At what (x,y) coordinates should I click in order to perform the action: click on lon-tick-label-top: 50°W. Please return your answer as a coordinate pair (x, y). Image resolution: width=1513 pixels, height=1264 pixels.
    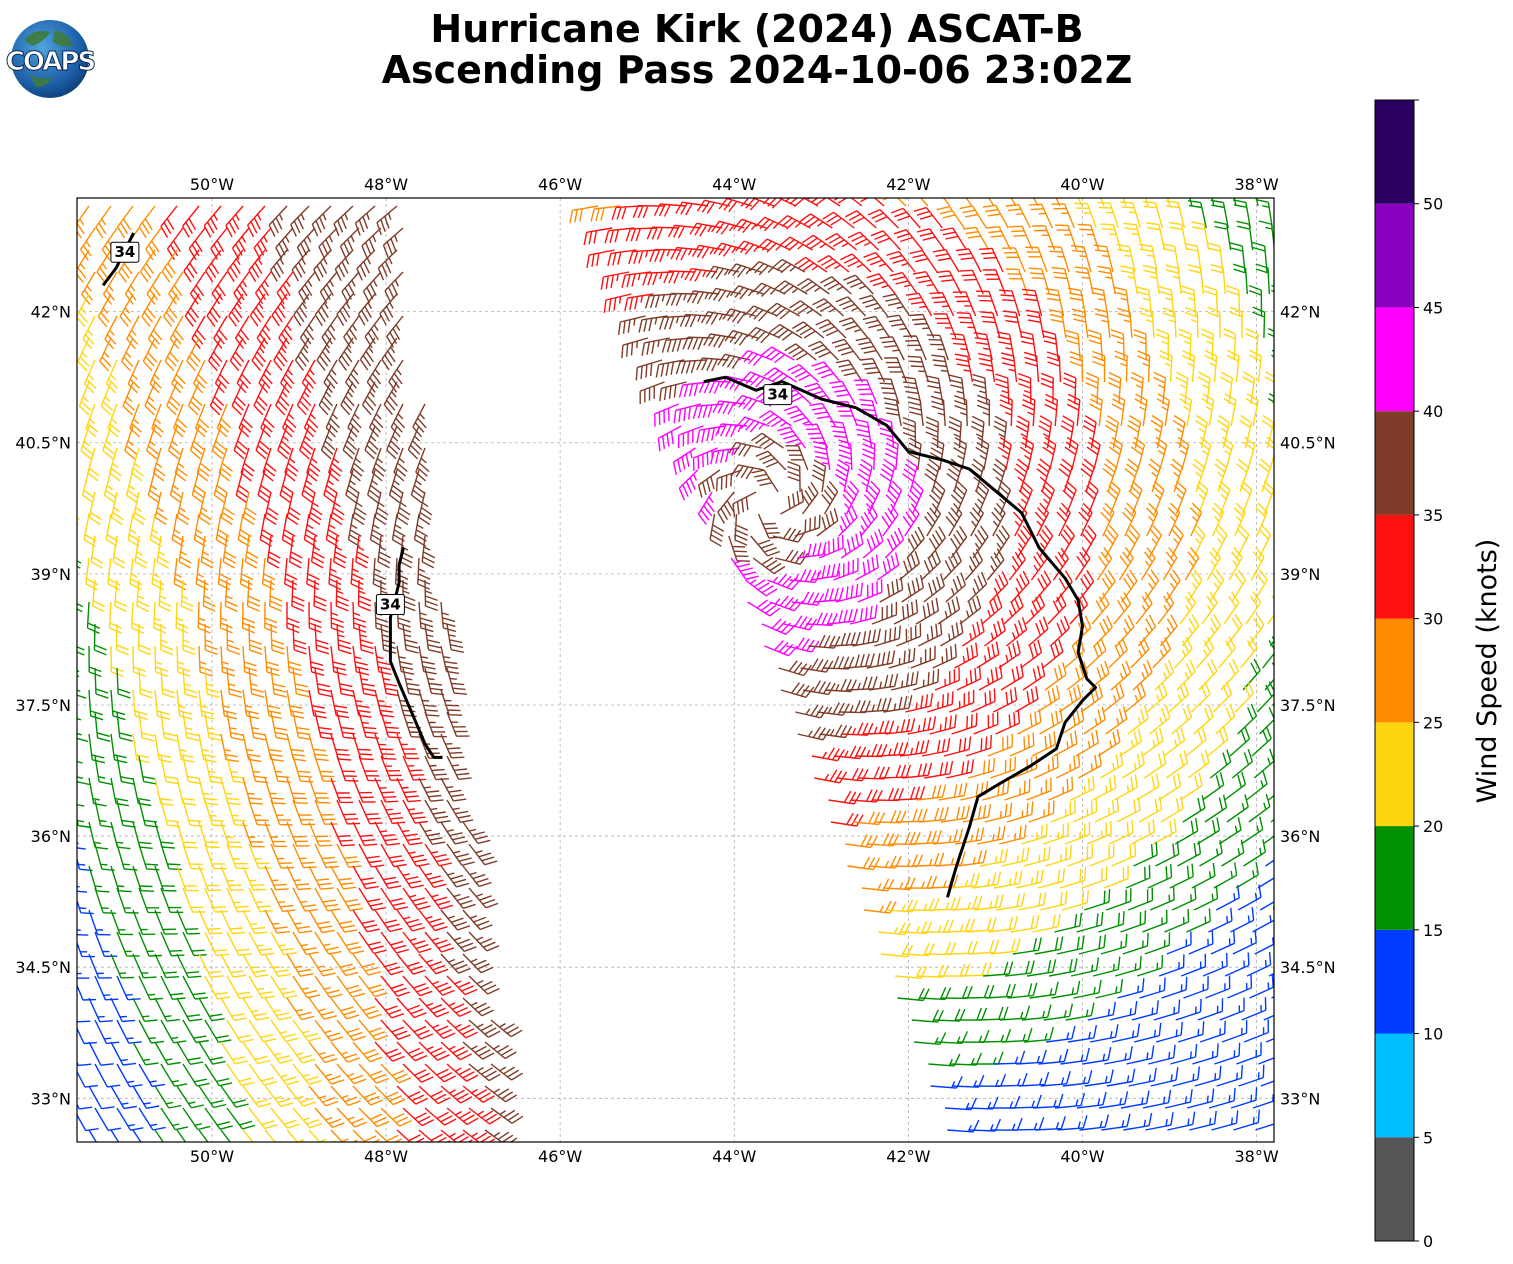
    Looking at the image, I should click on (212, 184).